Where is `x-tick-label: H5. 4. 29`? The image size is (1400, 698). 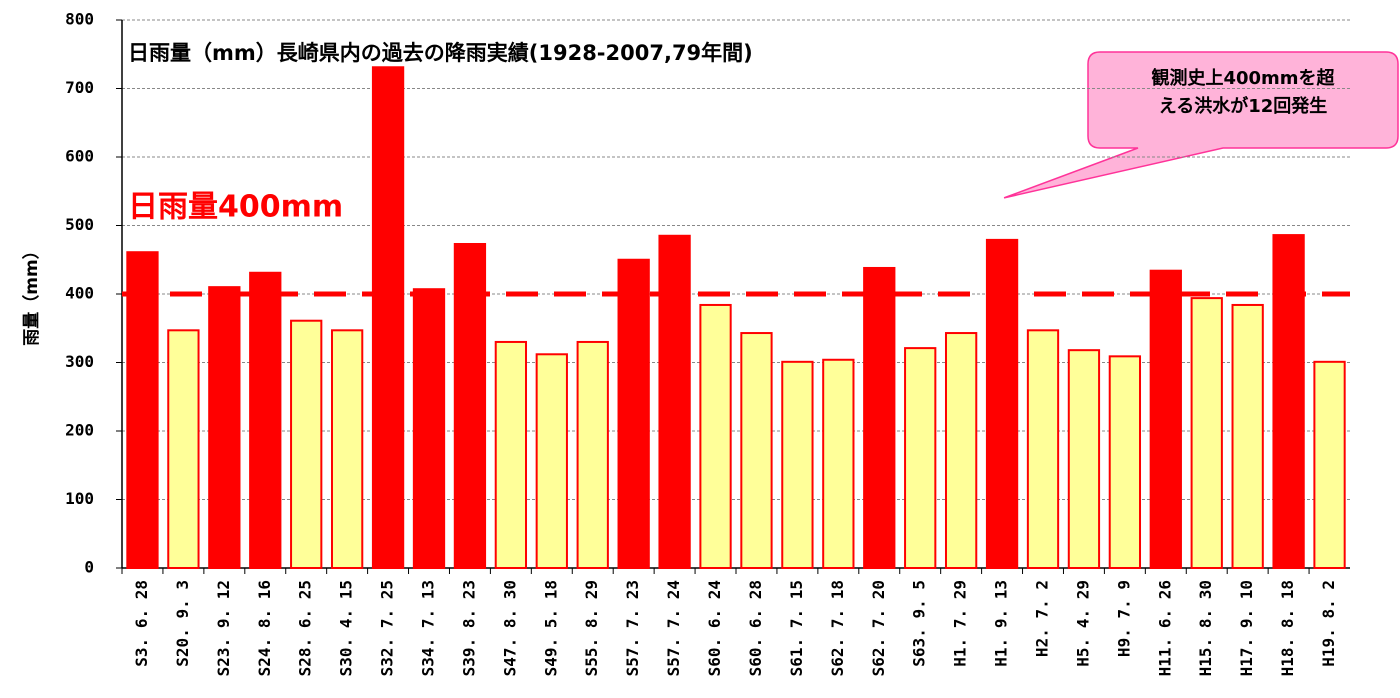
x-tick-label: H5. 4. 29 is located at coordinates (1082, 623).